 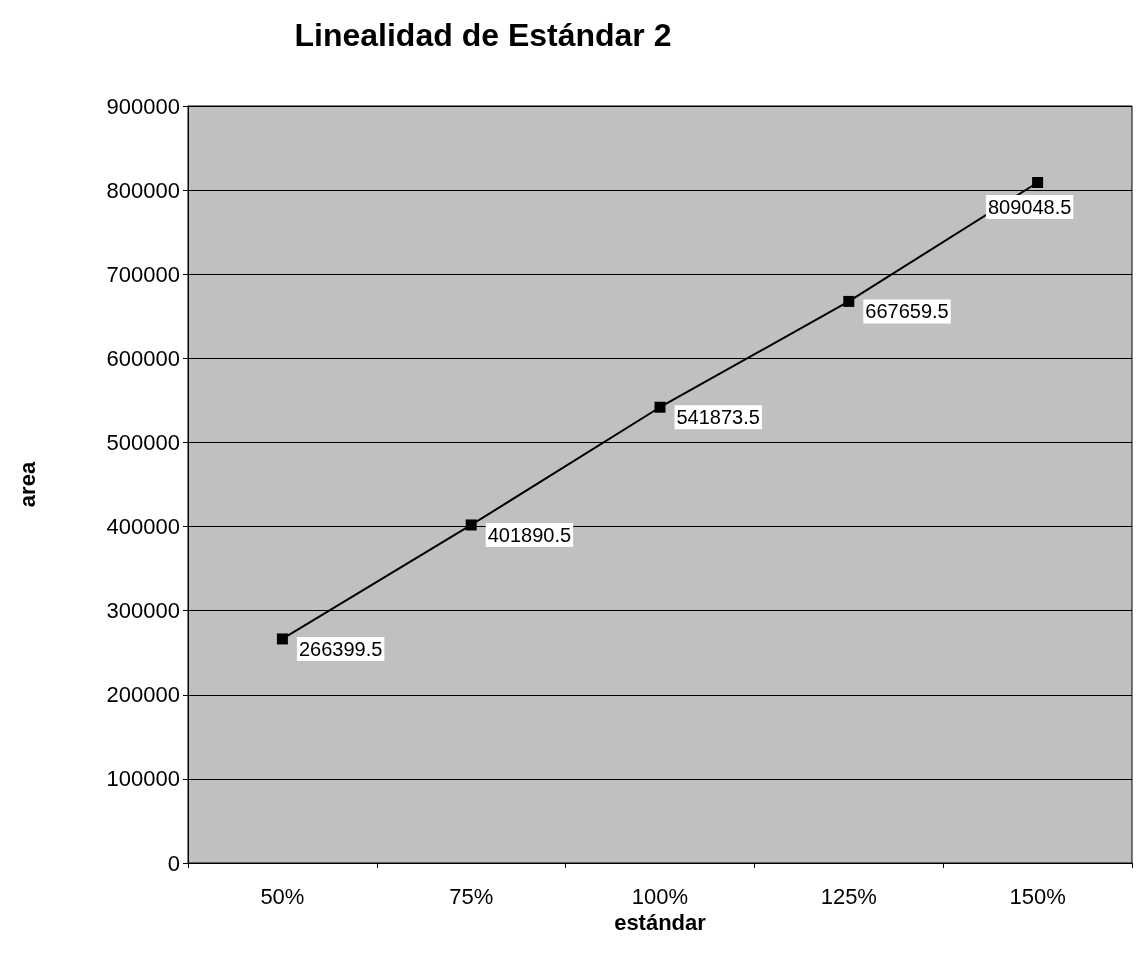 What do you see at coordinates (1037, 896) in the screenshot?
I see `x-tick-label: 150%` at bounding box center [1037, 896].